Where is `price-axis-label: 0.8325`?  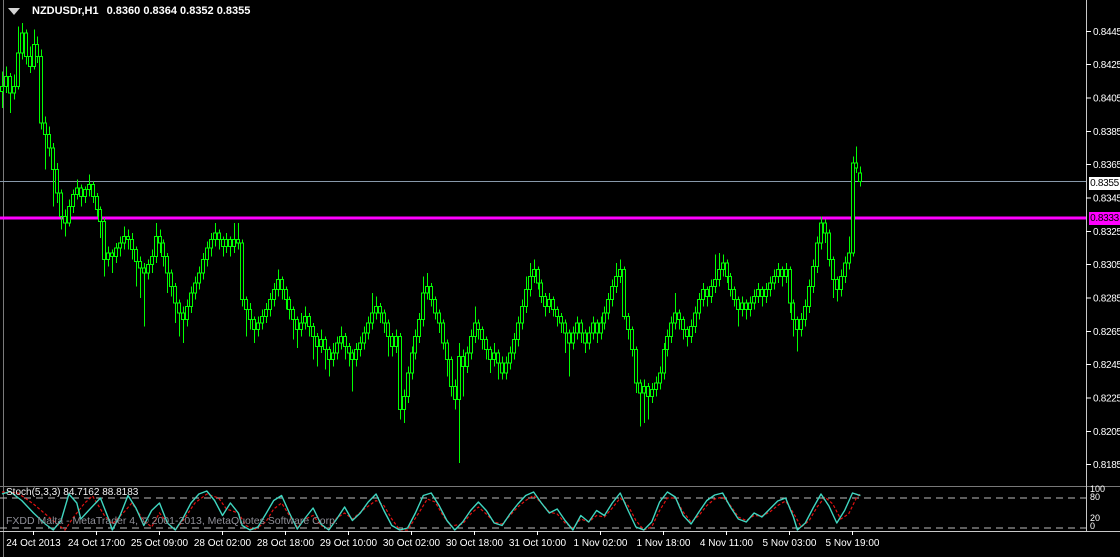 price-axis-label: 0.8325 is located at coordinates (1106, 232).